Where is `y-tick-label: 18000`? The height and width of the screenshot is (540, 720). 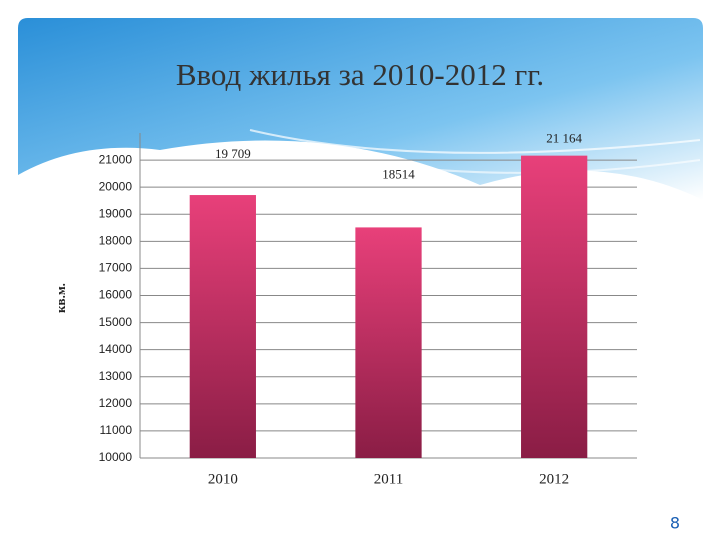 y-tick-label: 18000 is located at coordinates (116, 241).